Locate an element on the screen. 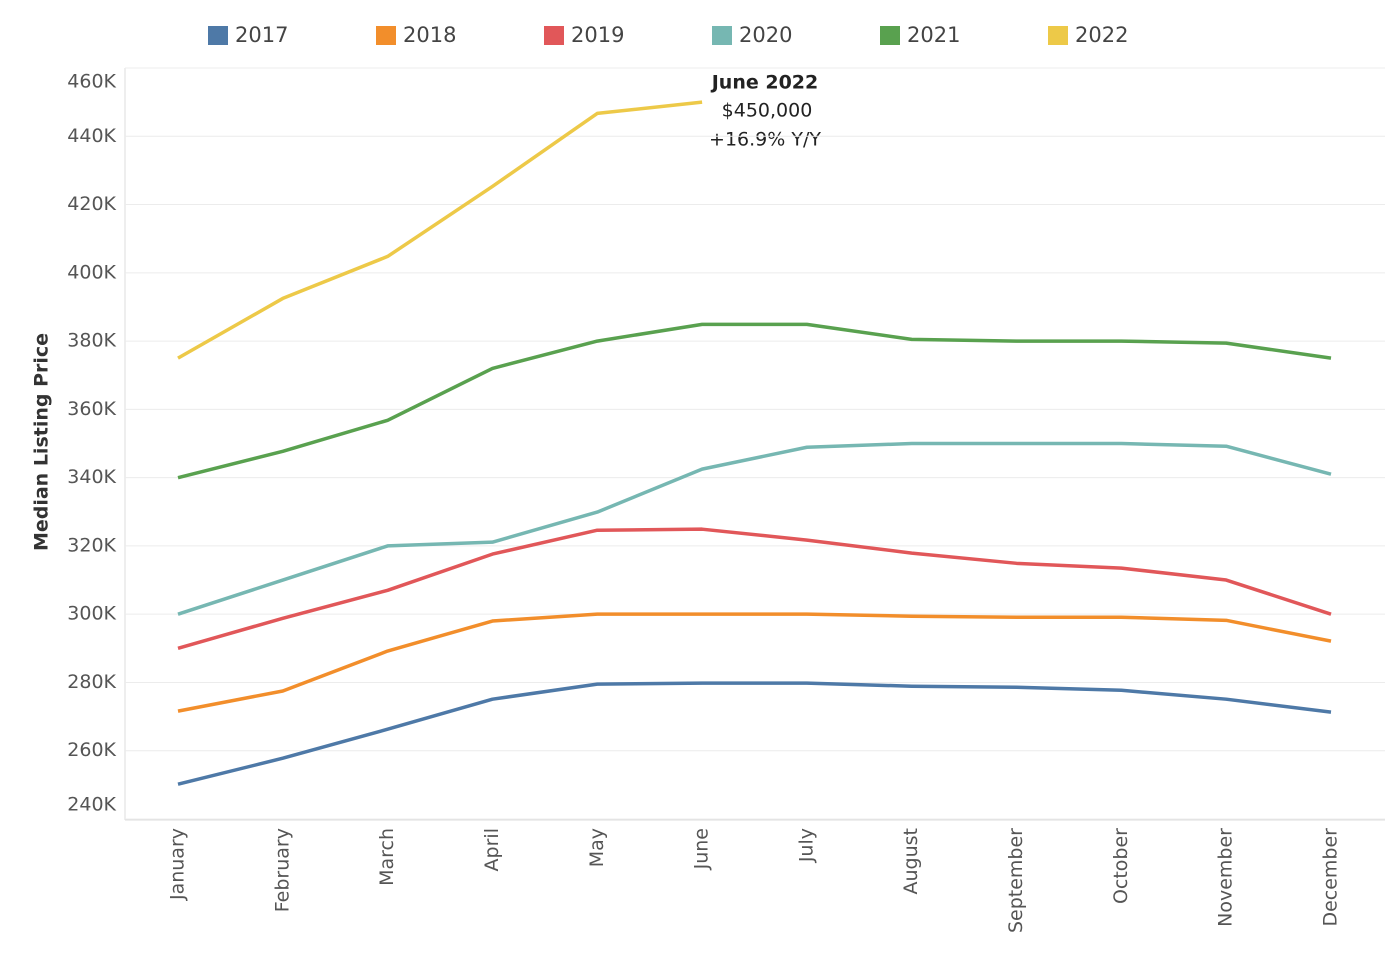 The width and height of the screenshot is (1400, 962). y-axis-title: Median Listing Price is located at coordinates (42, 442).